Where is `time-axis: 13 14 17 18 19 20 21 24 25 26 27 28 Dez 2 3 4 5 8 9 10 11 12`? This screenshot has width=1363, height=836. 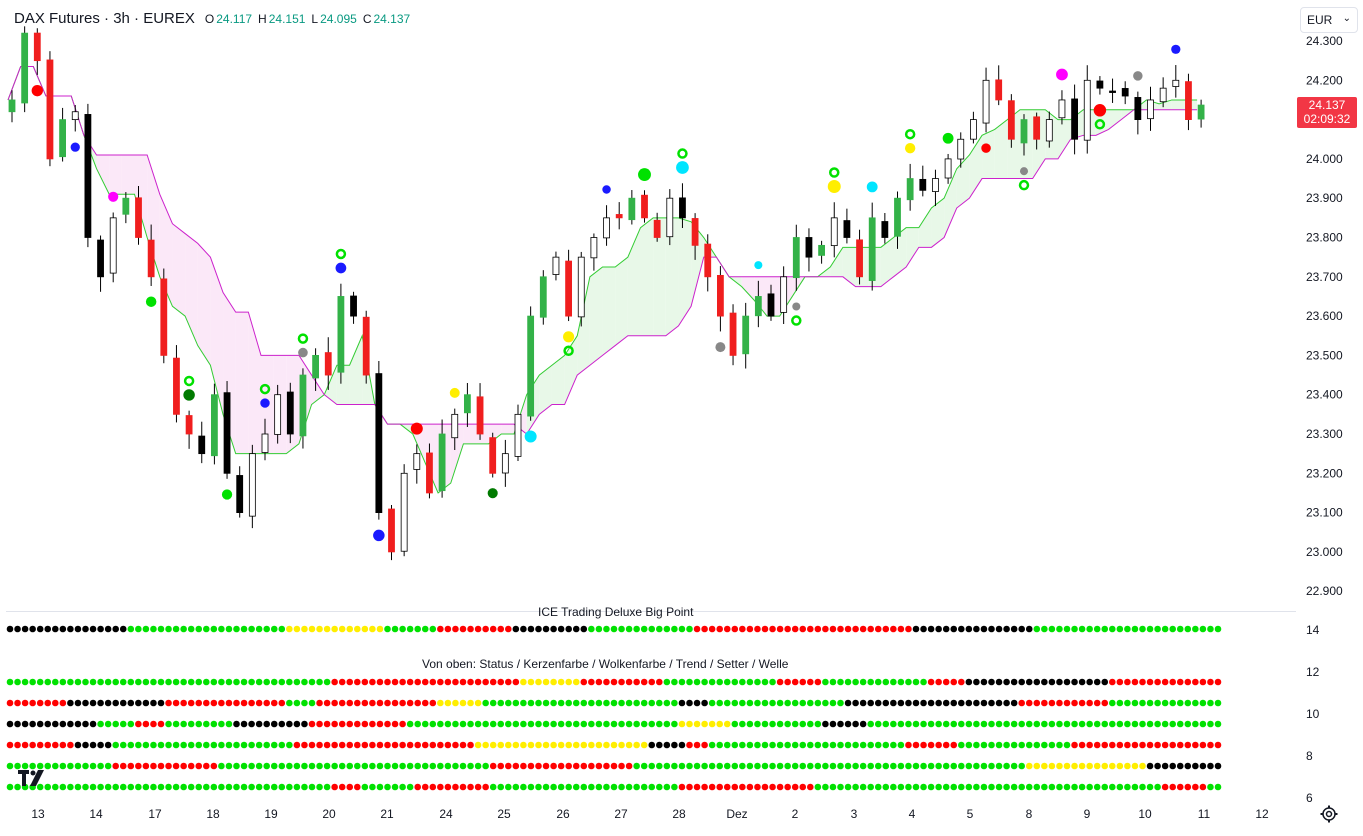 time-axis: 13 14 17 18 19 20 21 24 25 26 27 28 Dez 2 3 4 5 8 9 10 11 12 is located at coordinates (650, 814).